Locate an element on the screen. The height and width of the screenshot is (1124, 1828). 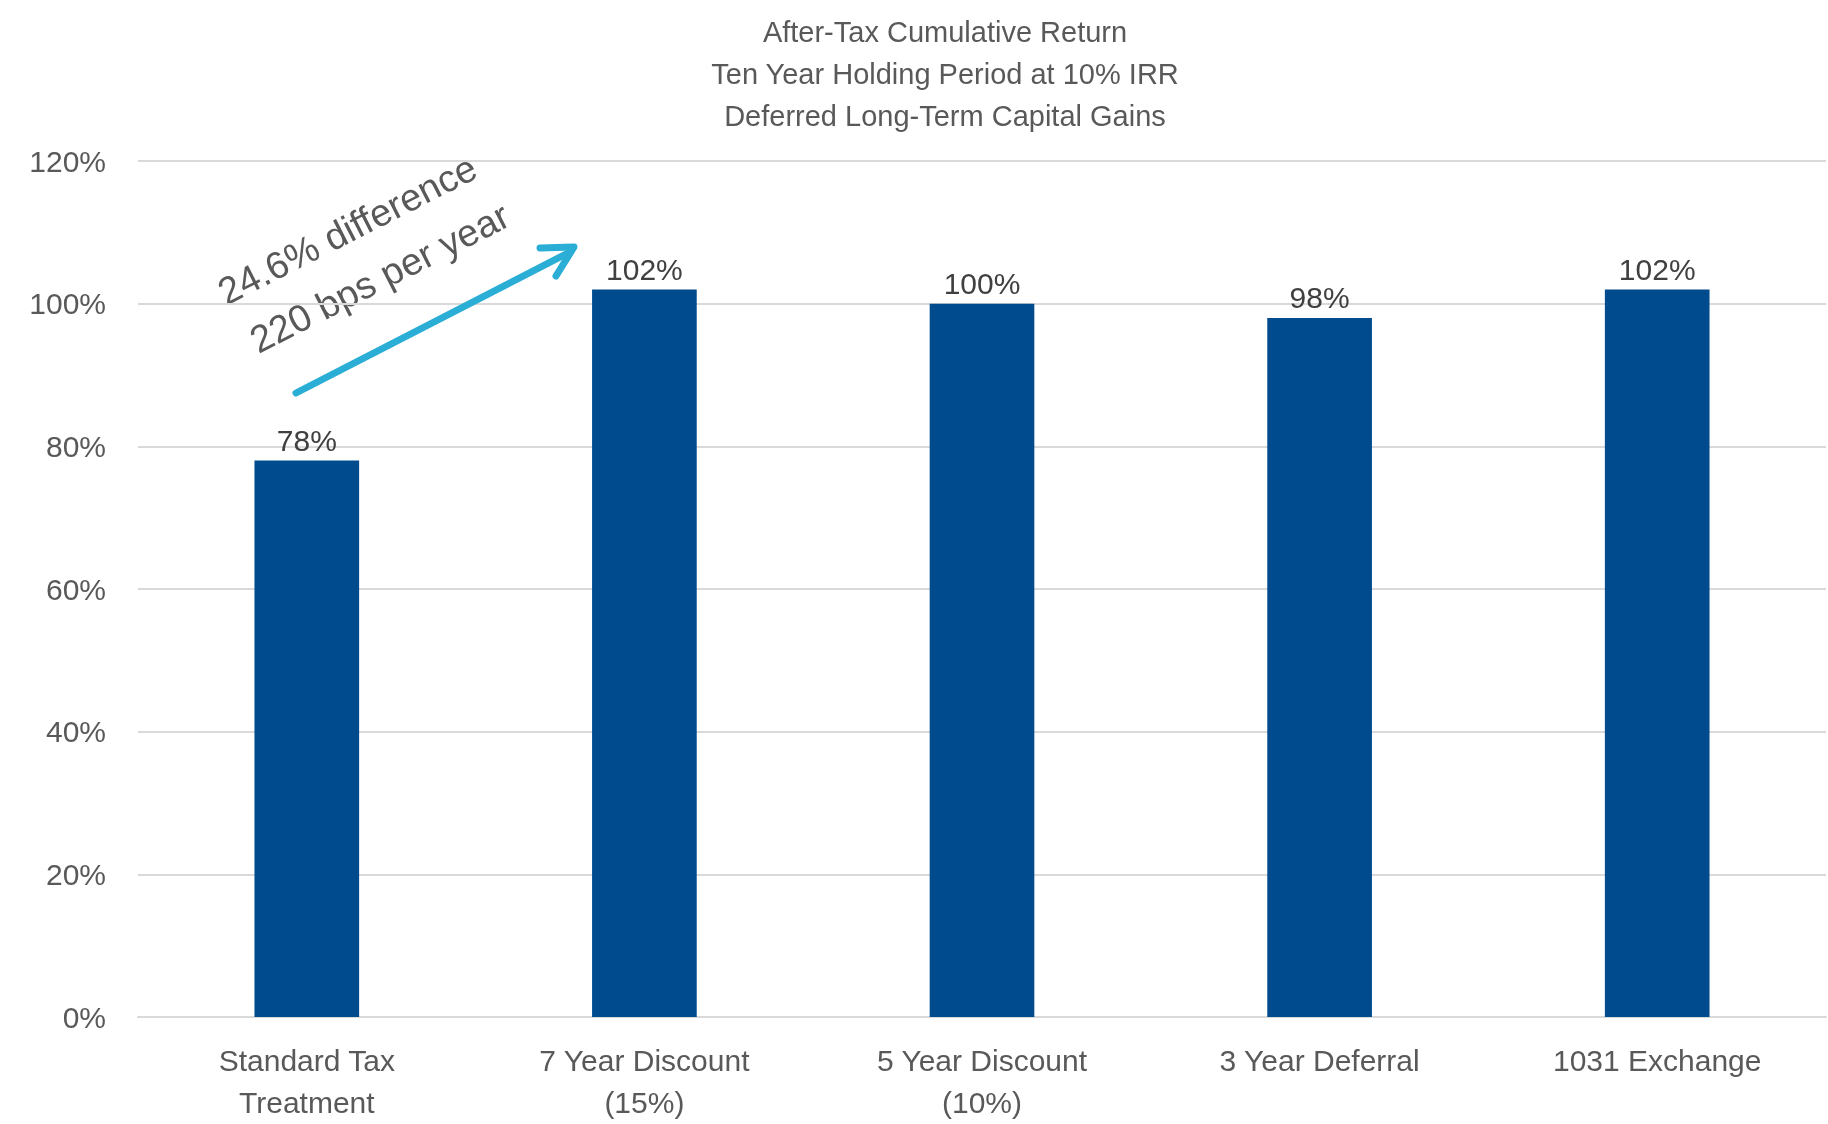
y-tick-label: 80% is located at coordinates (75, 446).